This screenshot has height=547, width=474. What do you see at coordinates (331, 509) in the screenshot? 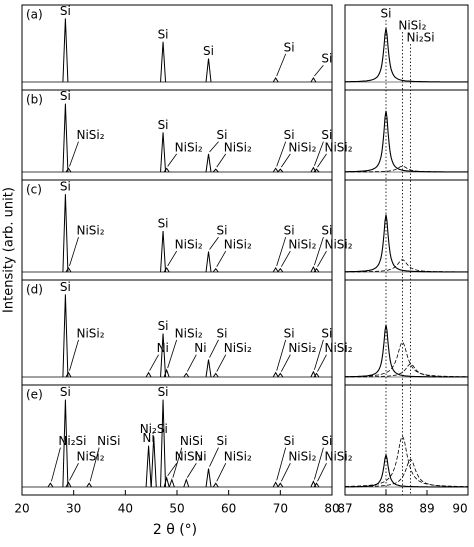
I see `x-tick-label: 80` at bounding box center [331, 509].